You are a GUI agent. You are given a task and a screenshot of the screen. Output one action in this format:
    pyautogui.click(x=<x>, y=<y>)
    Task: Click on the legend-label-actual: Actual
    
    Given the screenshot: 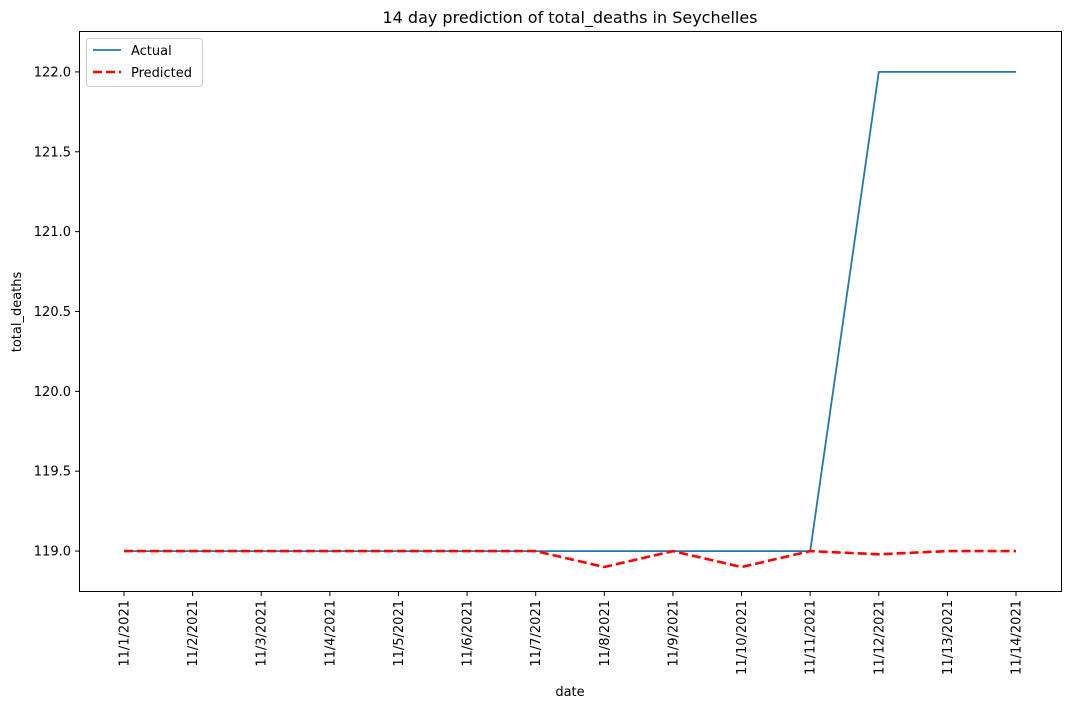 What is the action you would take?
    pyautogui.click(x=151, y=51)
    